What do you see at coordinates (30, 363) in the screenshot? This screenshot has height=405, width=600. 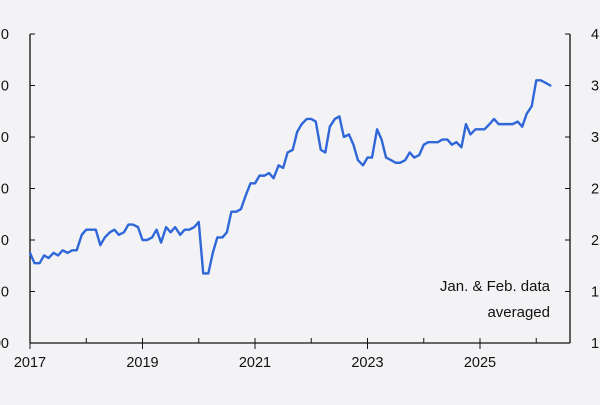 I see `x-tick-label: 2017` at bounding box center [30, 363].